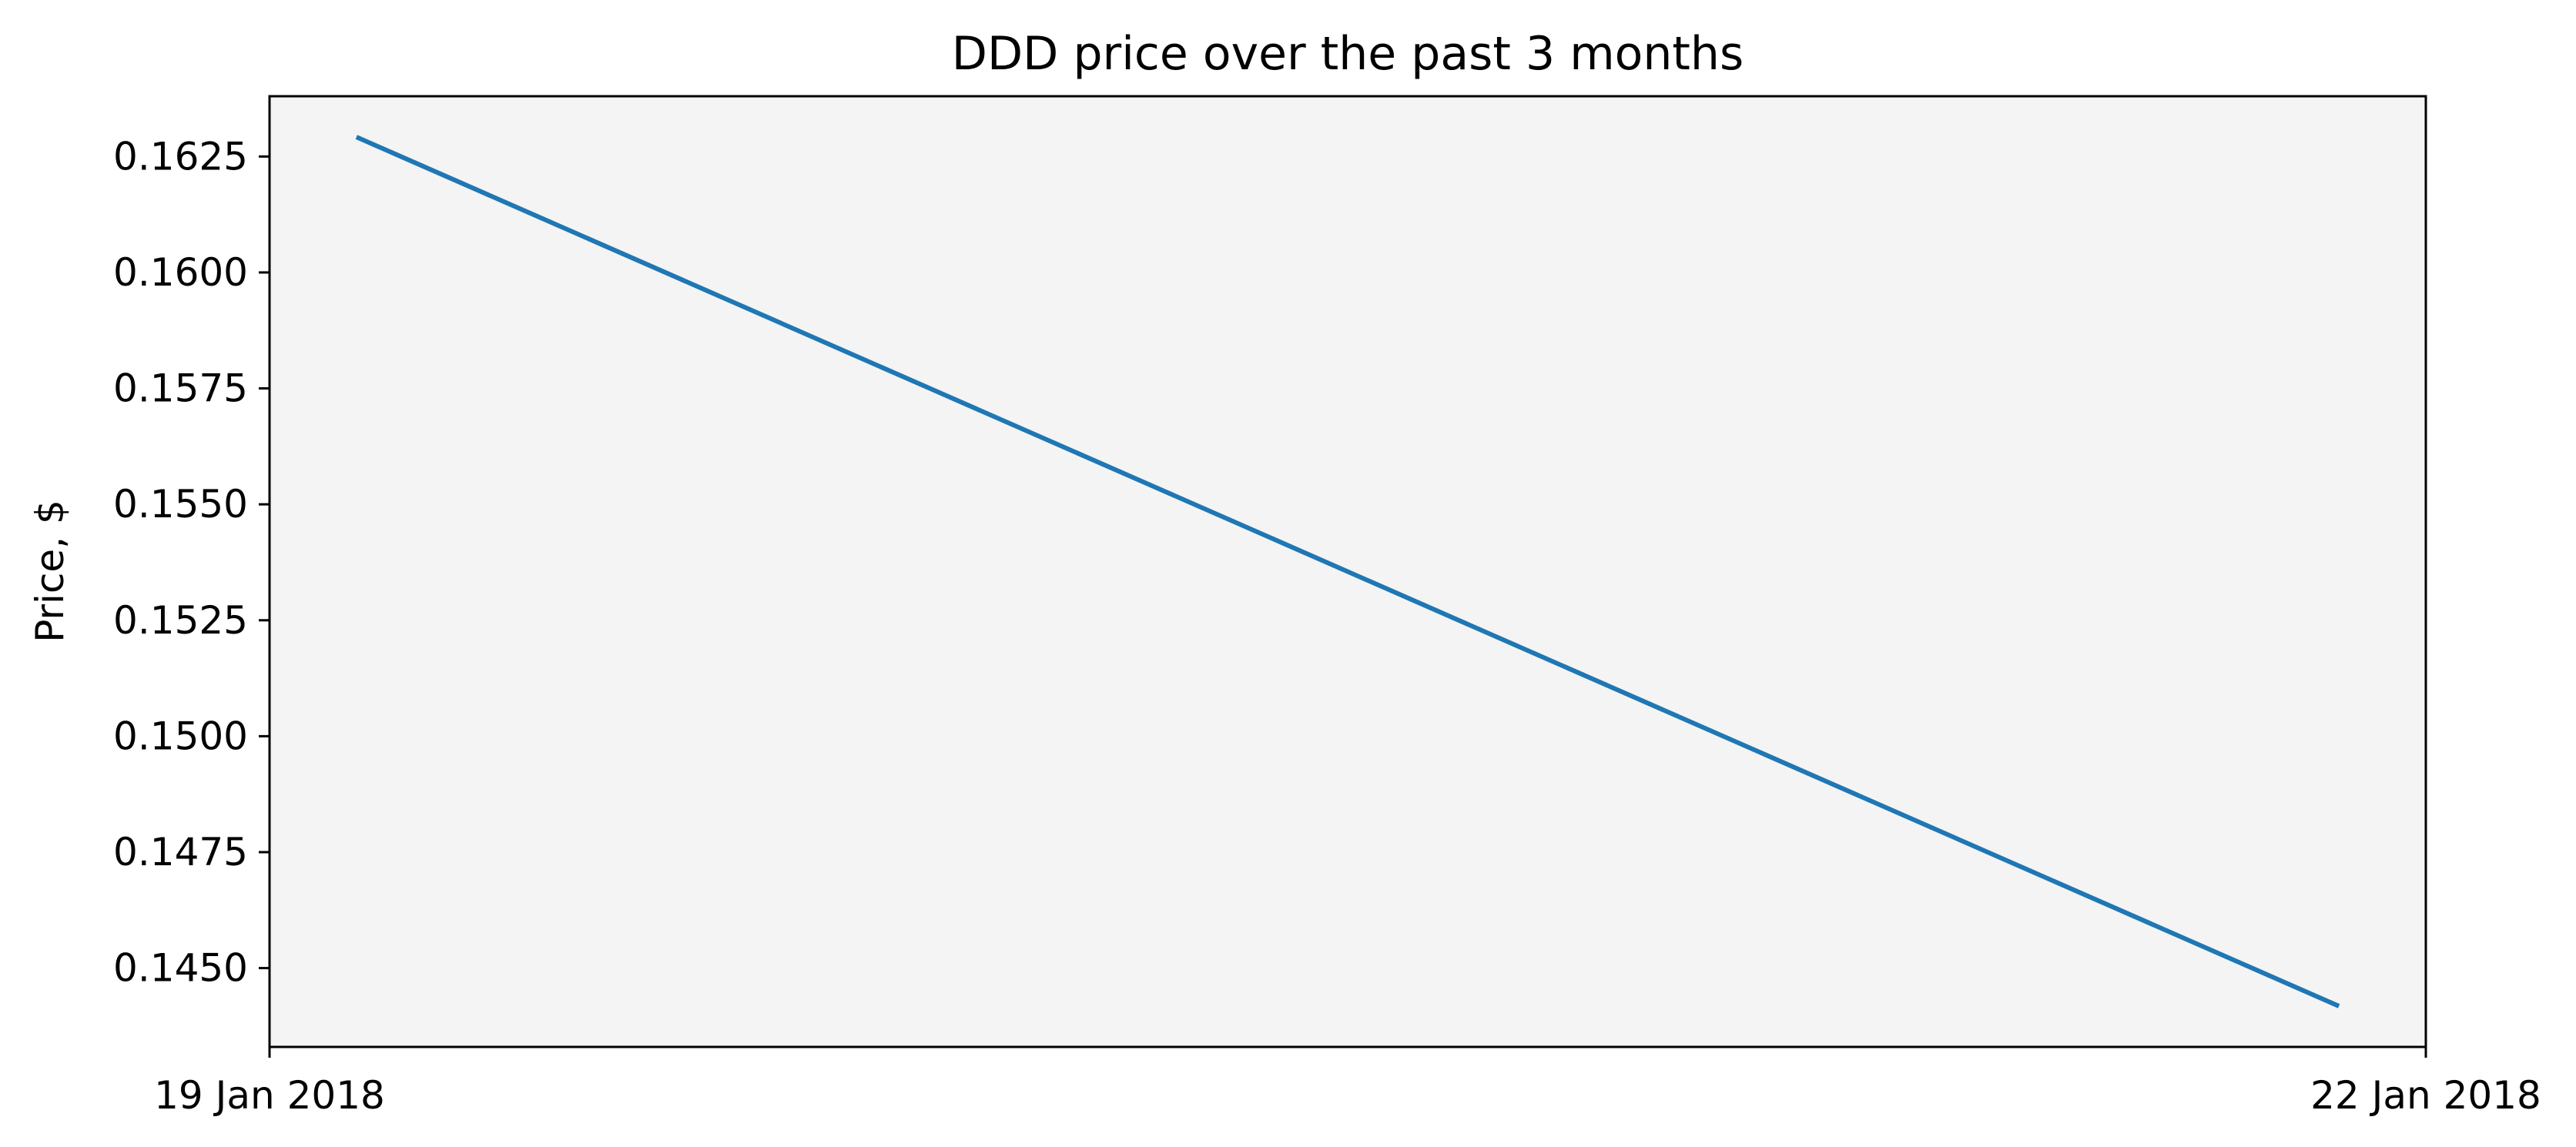 Image resolution: width=2576 pixels, height=1147 pixels. I want to click on chart-title: DDD price over the past 3 months, so click(1348, 54).